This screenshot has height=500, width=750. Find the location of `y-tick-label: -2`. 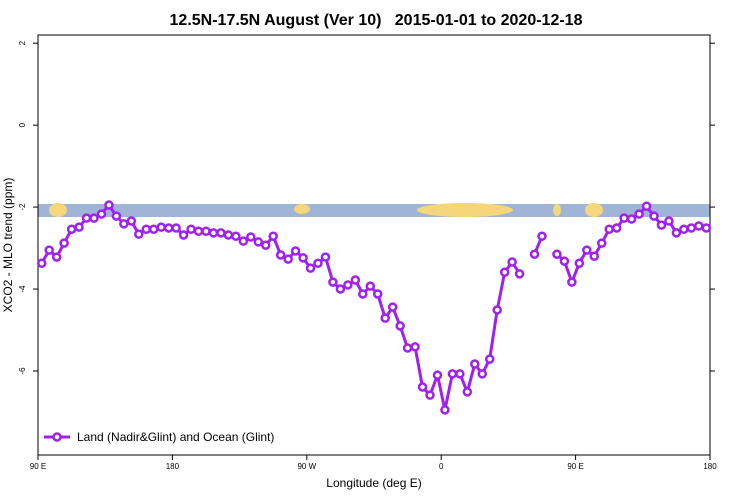

y-tick-label: -2 is located at coordinates (22, 207).